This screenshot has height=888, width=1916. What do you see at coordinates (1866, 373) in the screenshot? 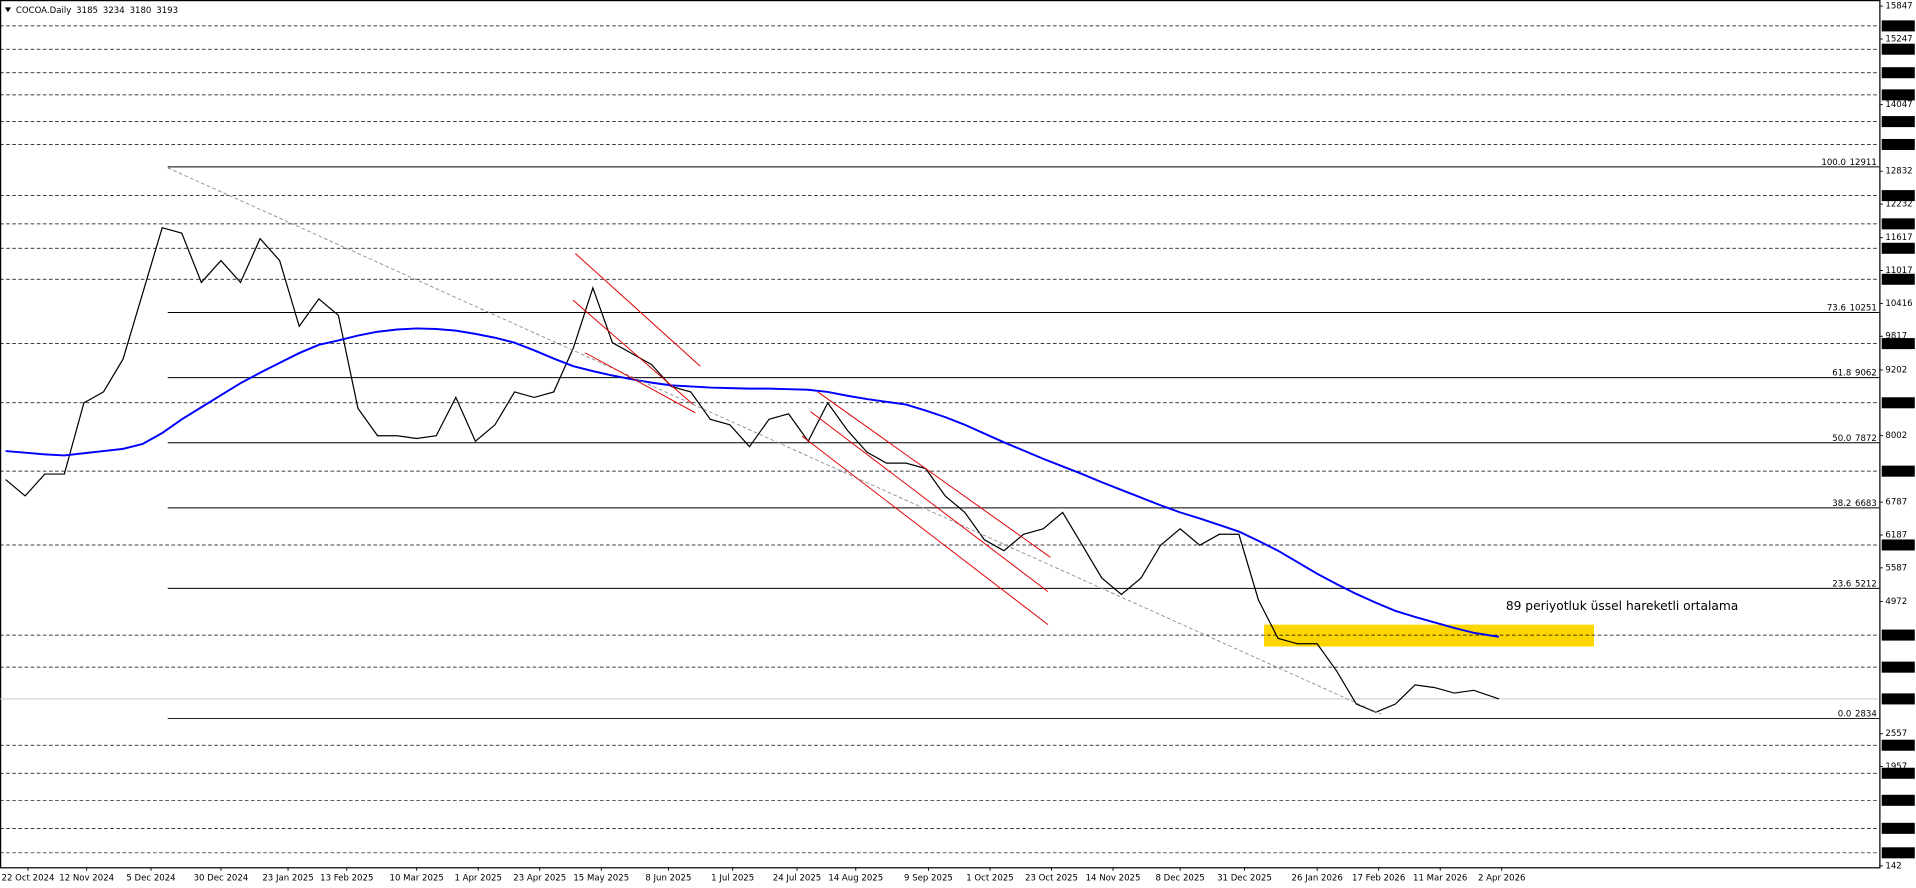
I see `fib-price: 9062` at bounding box center [1866, 373].